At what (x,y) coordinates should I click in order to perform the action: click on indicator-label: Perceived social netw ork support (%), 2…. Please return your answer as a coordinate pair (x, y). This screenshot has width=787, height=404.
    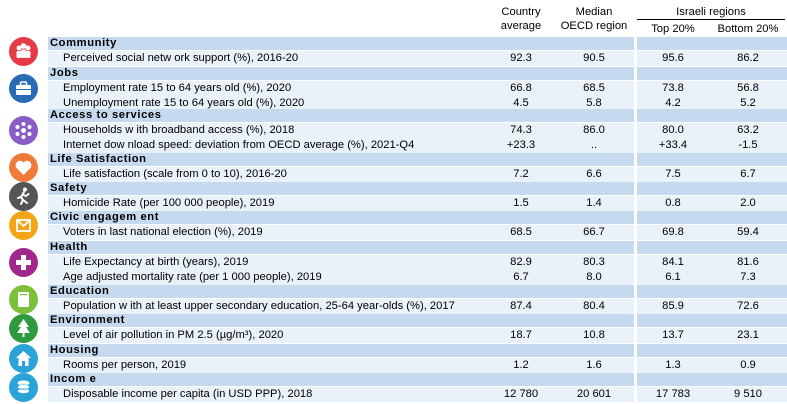
    Looking at the image, I should click on (181, 58).